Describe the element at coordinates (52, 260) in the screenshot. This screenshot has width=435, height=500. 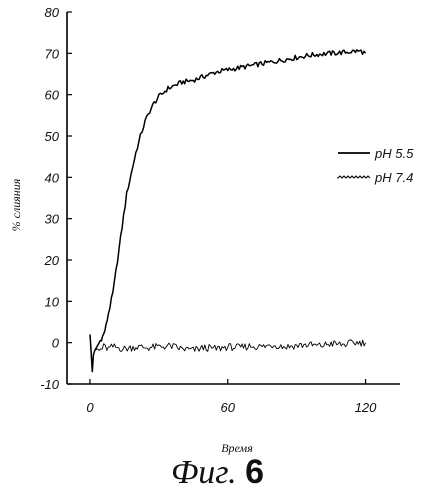
I see `y-tick-label: 20` at that location.